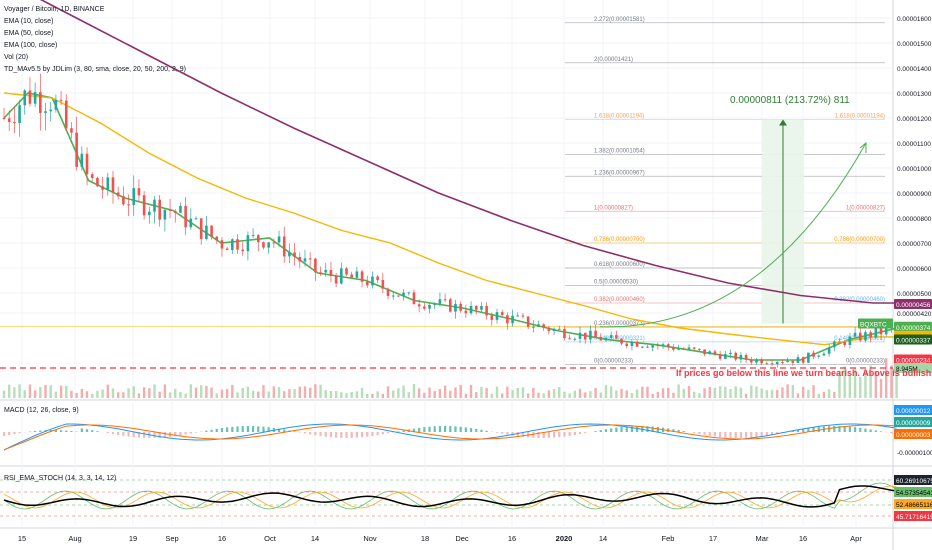  I want to click on fib-label-left: 0.618(0.00000600), so click(619, 265).